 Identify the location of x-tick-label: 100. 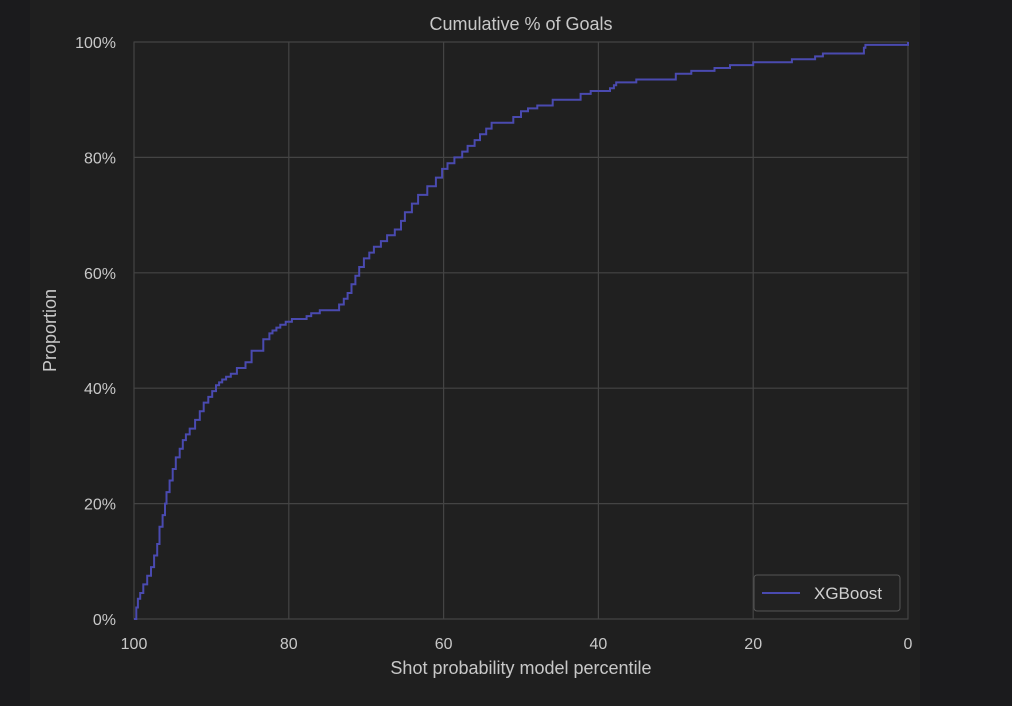
(134, 644).